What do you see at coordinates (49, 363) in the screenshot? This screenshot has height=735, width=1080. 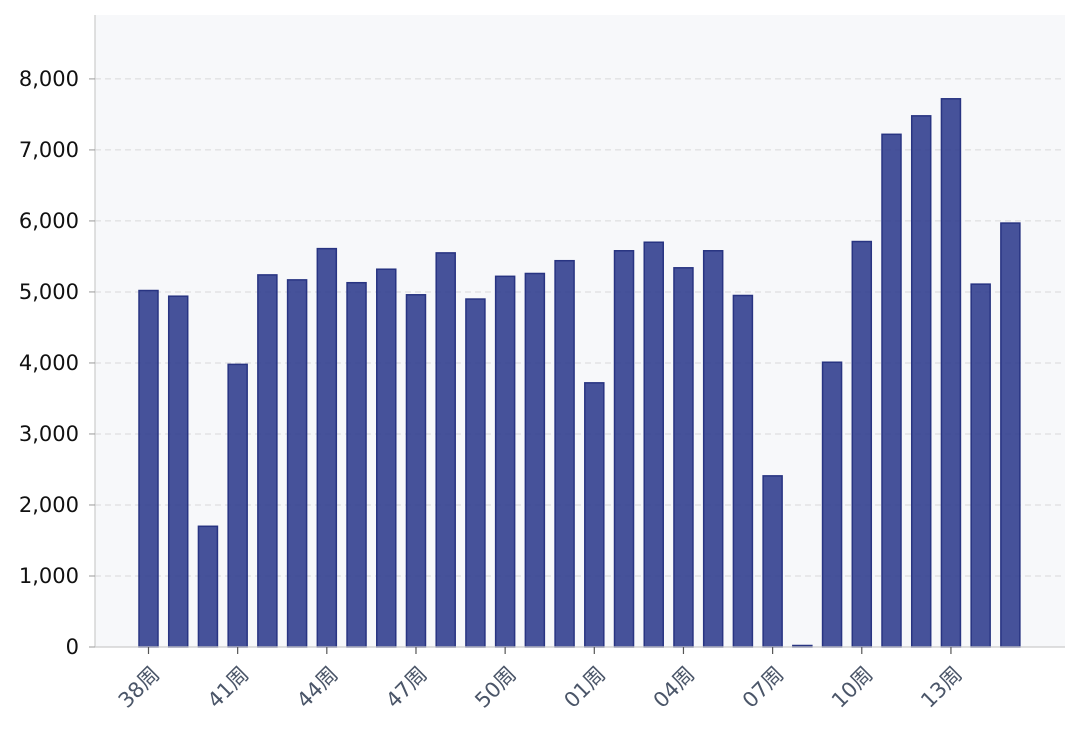 I see `y-tick-label: 4,000` at bounding box center [49, 363].